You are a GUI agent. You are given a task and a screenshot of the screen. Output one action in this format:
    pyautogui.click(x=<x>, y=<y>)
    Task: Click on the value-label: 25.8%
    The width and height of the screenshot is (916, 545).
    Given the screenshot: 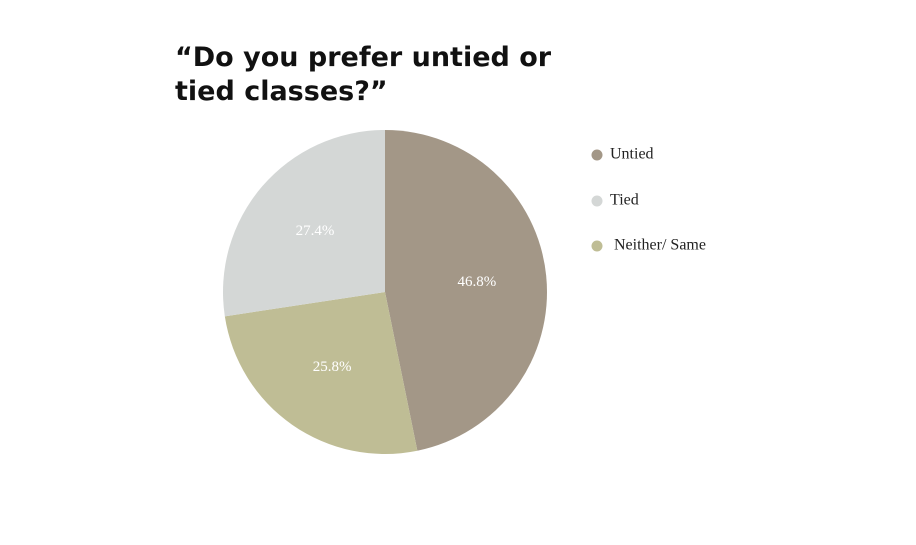 What is the action you would take?
    pyautogui.click(x=332, y=367)
    